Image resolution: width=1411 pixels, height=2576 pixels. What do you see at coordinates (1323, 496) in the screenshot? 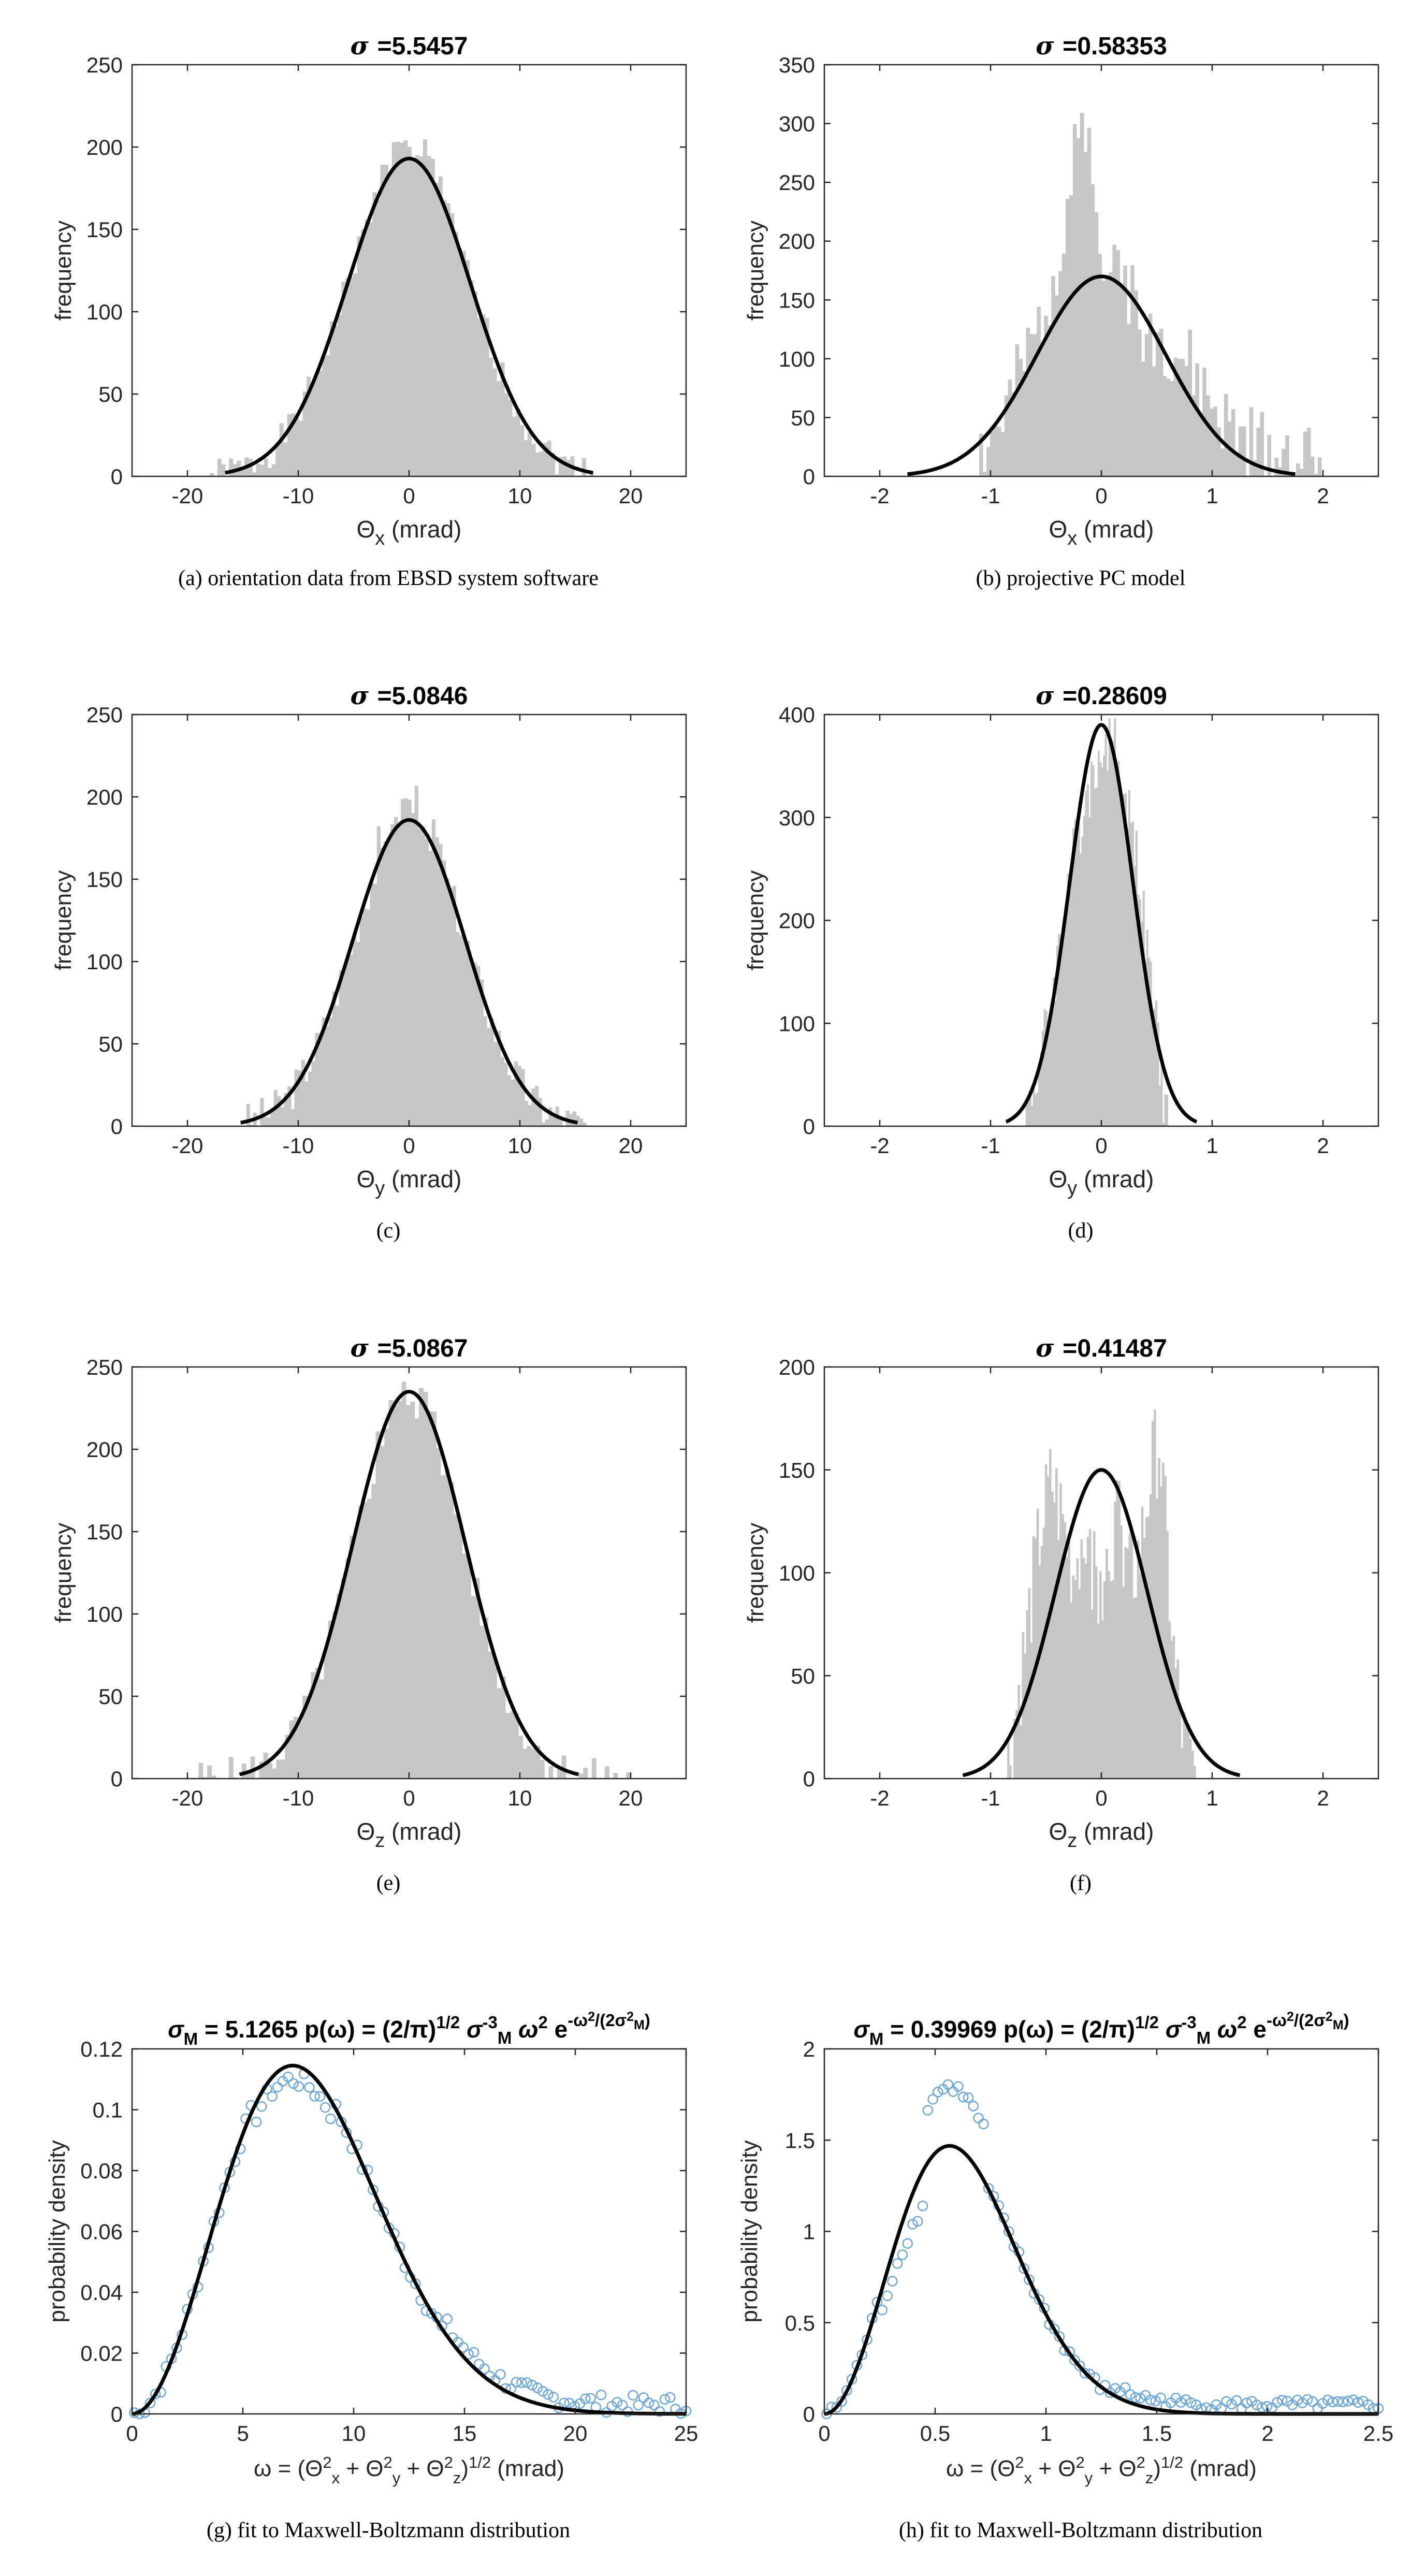
I see `x-tick-label: 2` at bounding box center [1323, 496].